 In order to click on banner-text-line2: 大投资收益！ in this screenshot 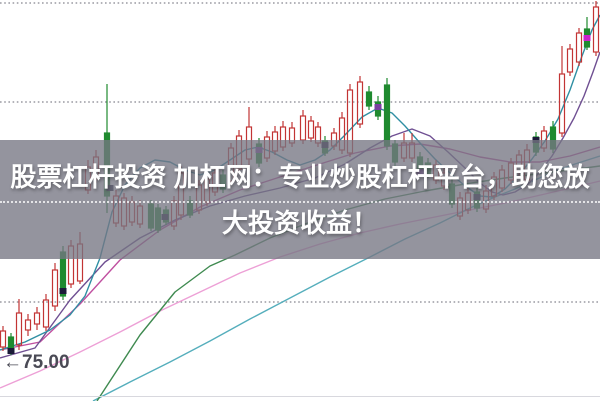, I will do `click(299, 222)`.